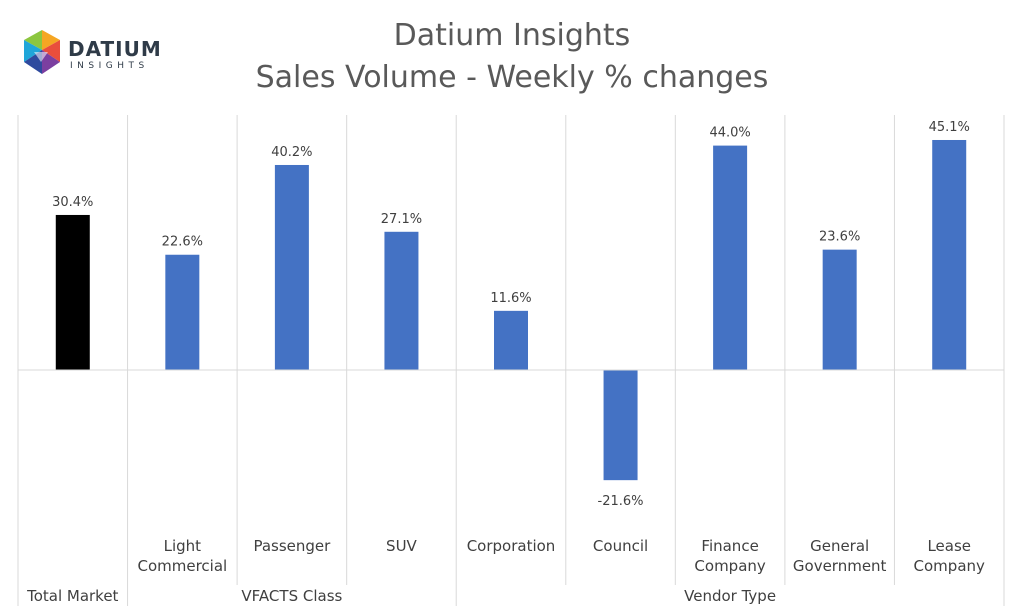 The image size is (1024, 615). What do you see at coordinates (115, 49) in the screenshot?
I see `logo-word: DATIUM` at bounding box center [115, 49].